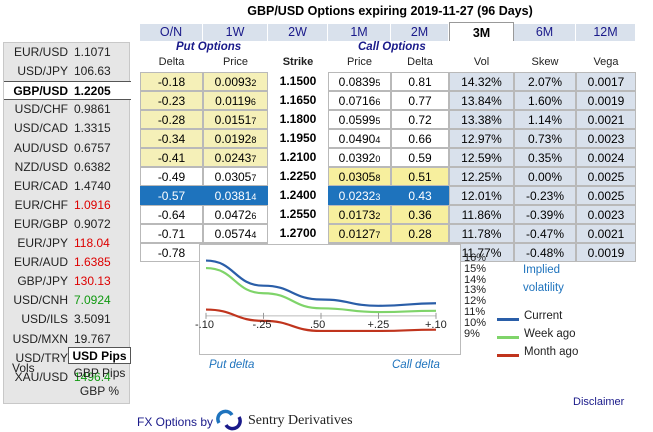 The image size is (653, 432). What do you see at coordinates (175, 422) in the screenshot?
I see `brand-prefix: FX Options by` at bounding box center [175, 422].